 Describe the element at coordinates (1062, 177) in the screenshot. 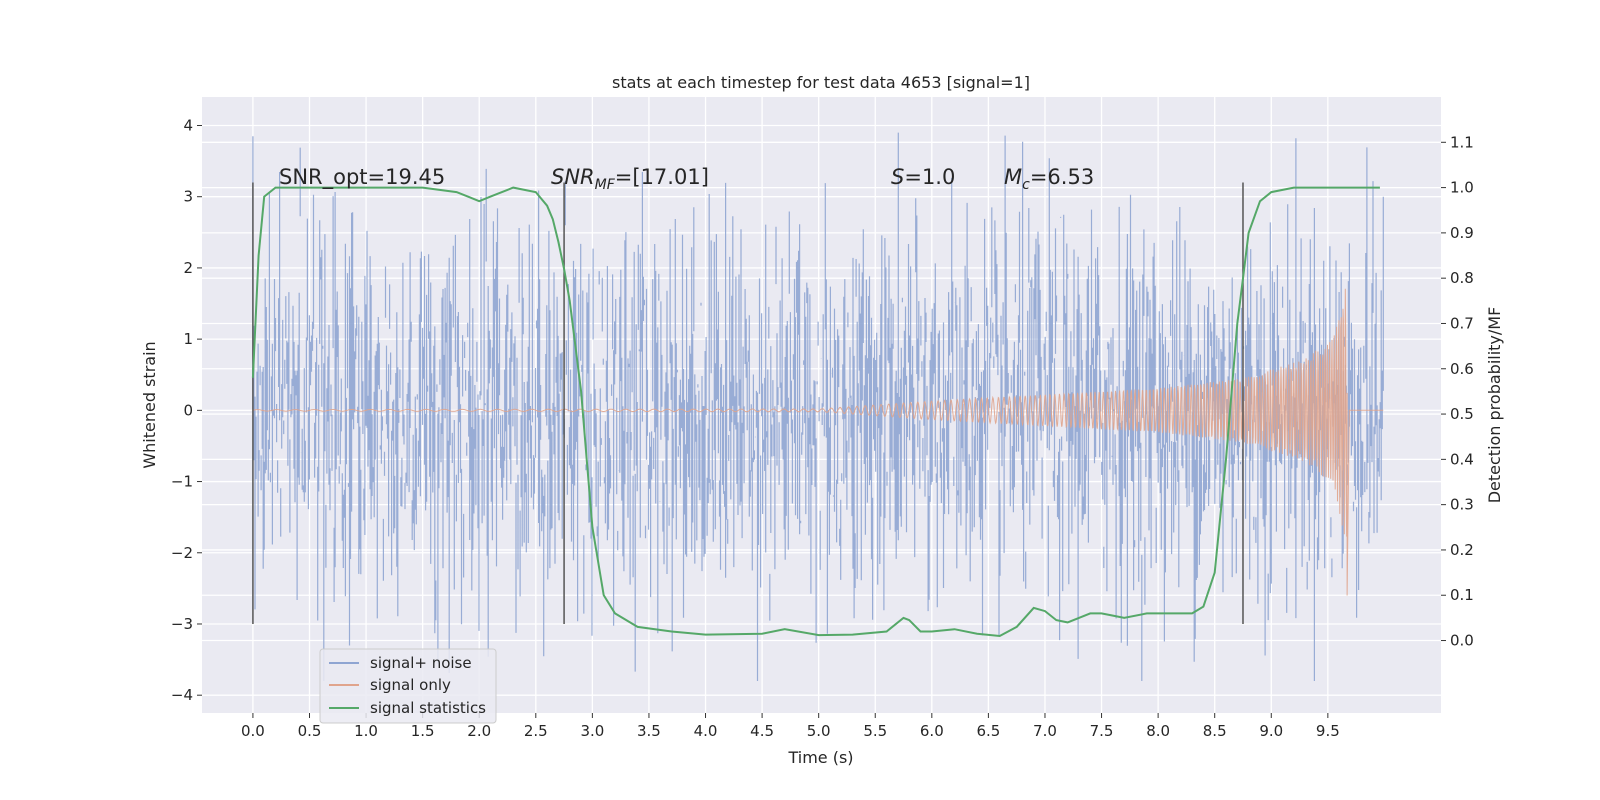

I see `annotation-mc-value: =6.53` at that location.